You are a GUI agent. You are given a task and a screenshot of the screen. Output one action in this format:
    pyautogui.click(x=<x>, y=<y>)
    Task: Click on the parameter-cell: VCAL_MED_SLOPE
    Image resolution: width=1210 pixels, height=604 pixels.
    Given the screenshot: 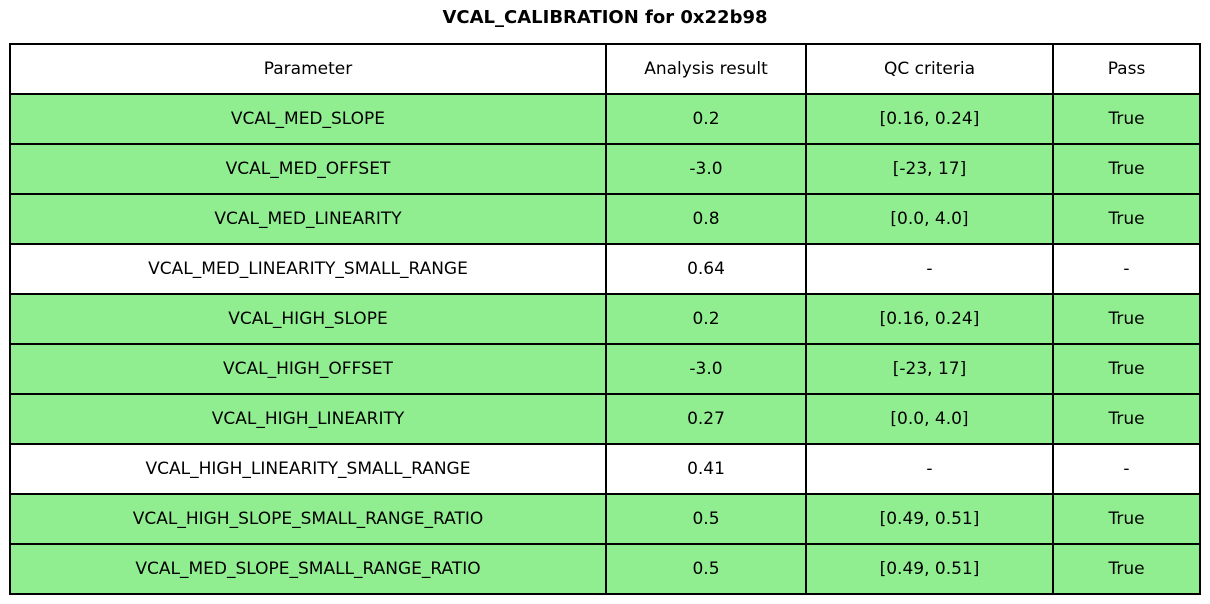 What is the action you would take?
    pyautogui.click(x=308, y=119)
    